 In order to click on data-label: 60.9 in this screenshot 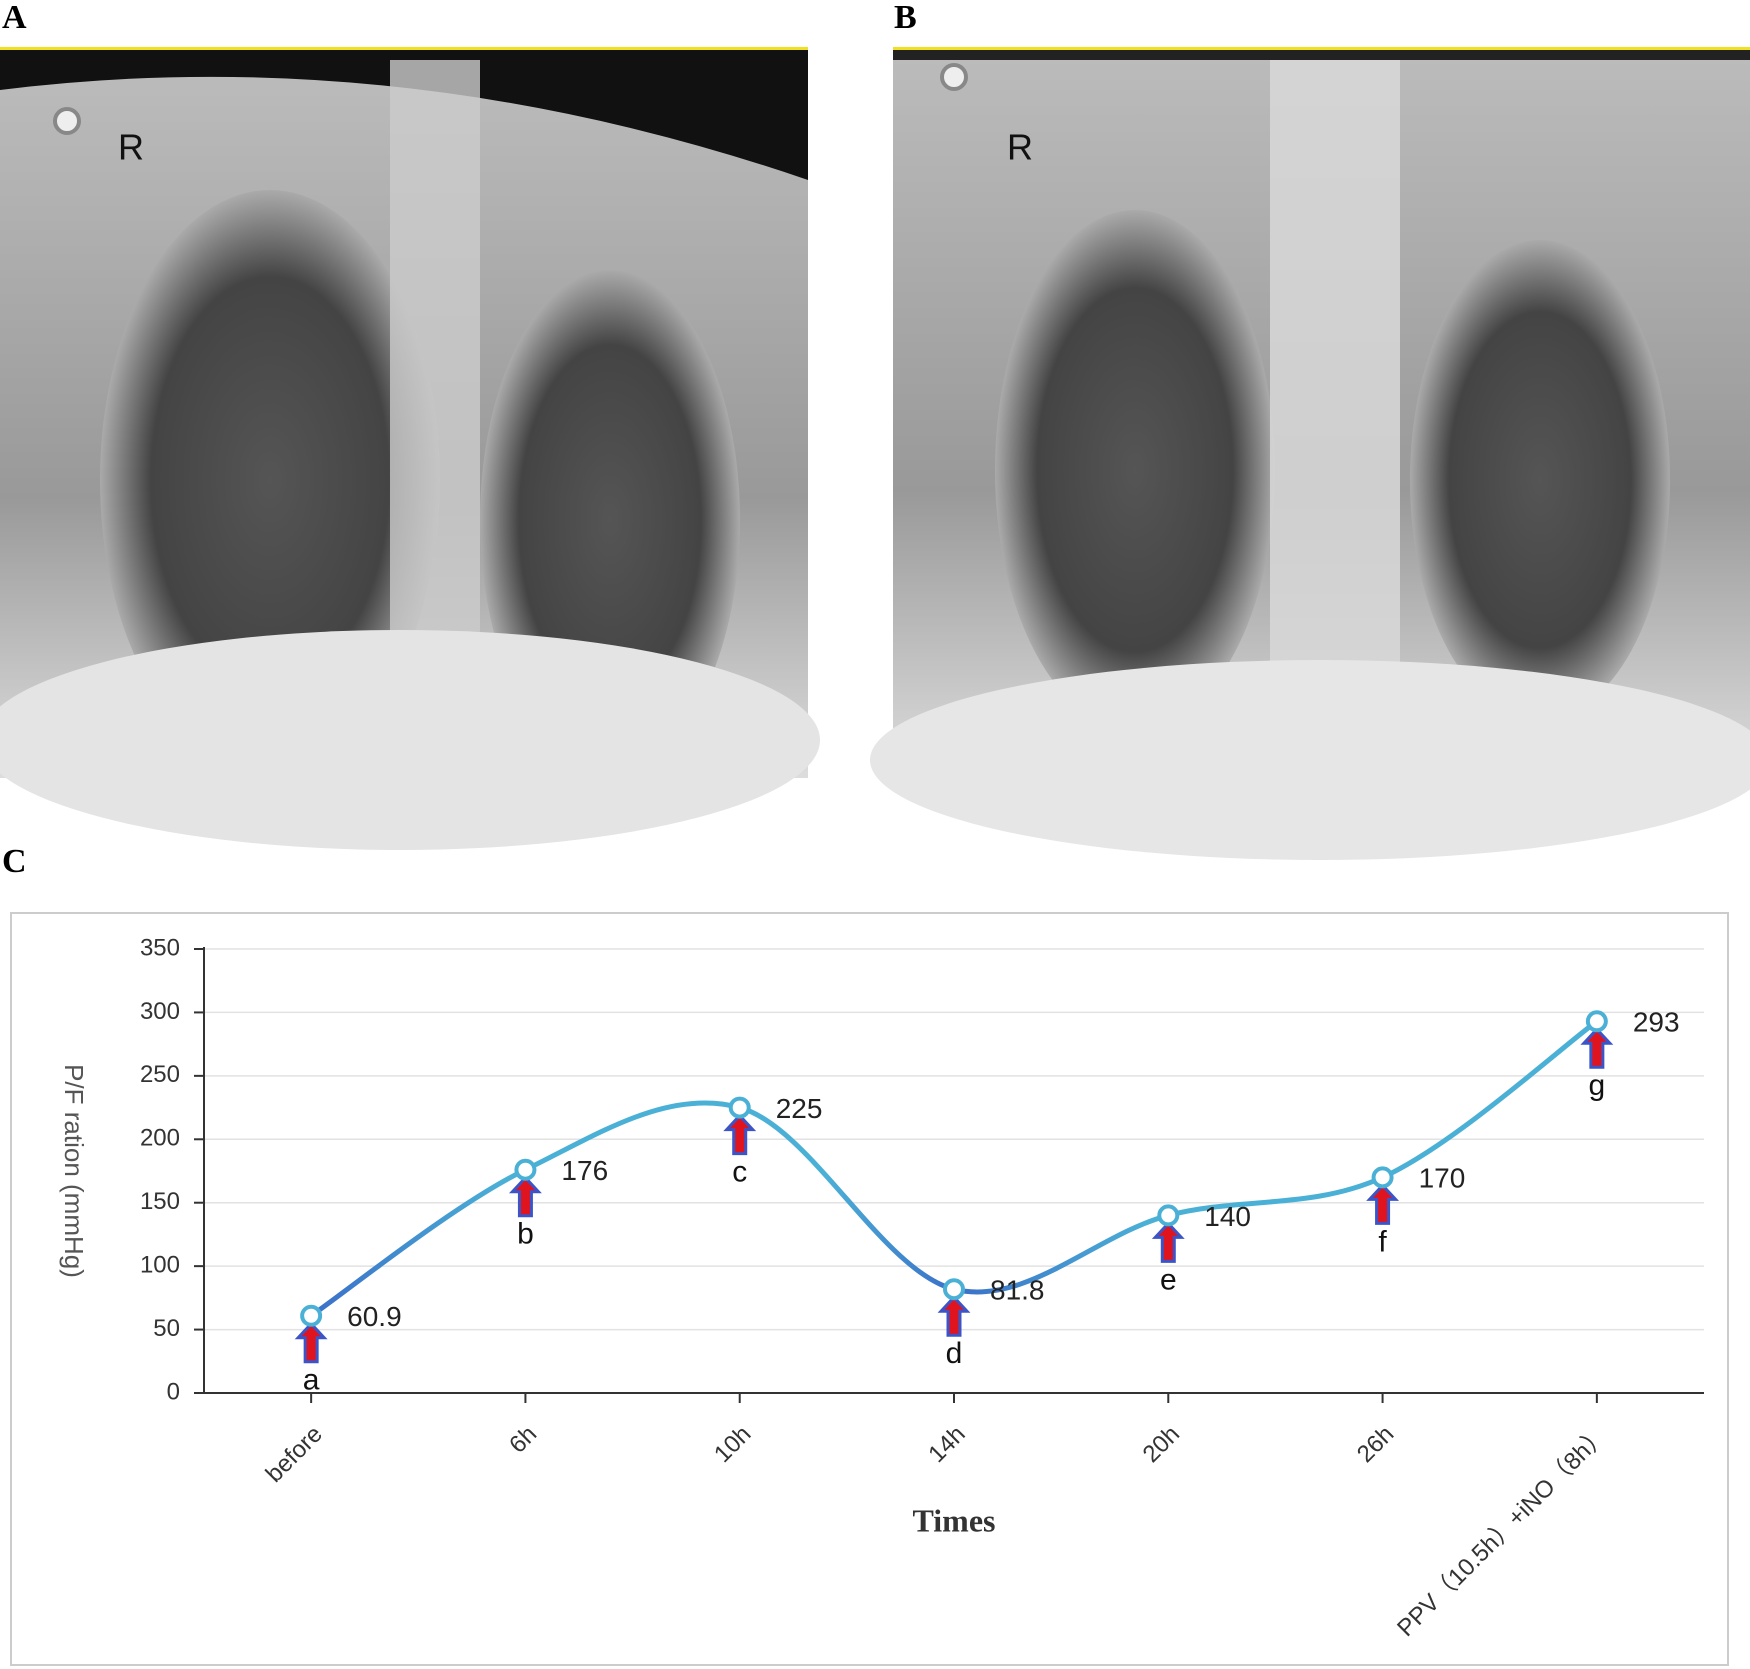, I will do `click(374, 1316)`.